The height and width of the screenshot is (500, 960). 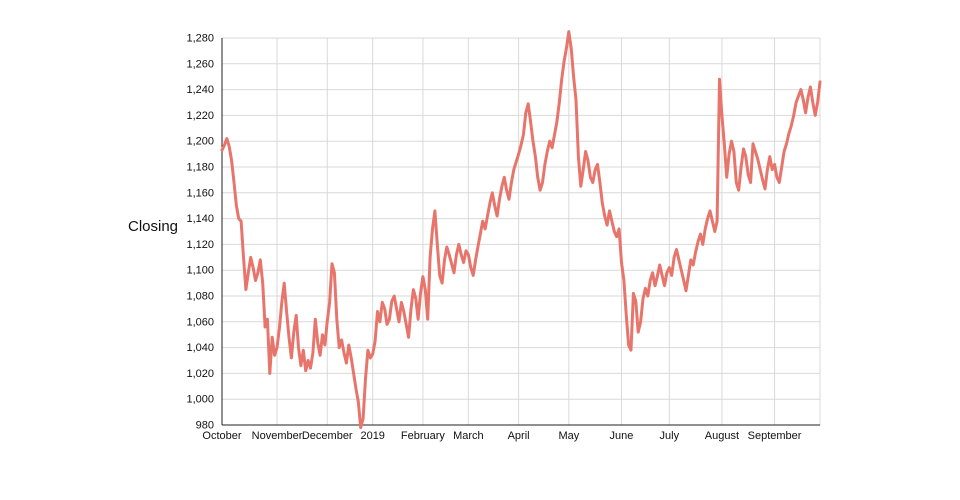 What do you see at coordinates (670, 436) in the screenshot?
I see `x-tick-label: July` at bounding box center [670, 436].